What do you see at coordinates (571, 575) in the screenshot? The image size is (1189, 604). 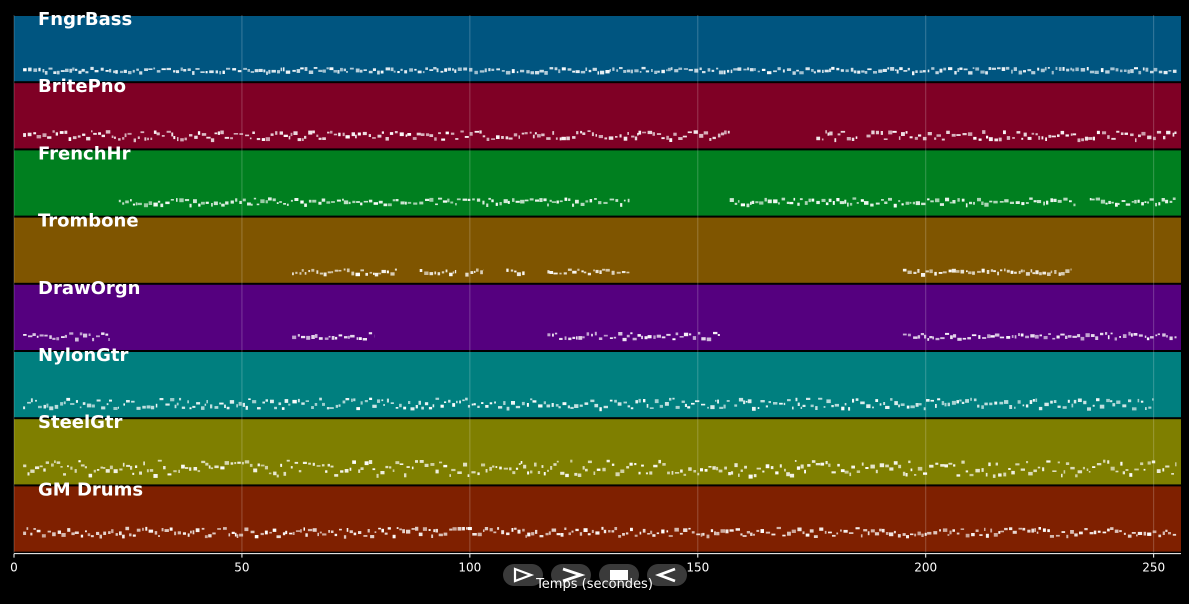 I see `fast-forward-button` at bounding box center [571, 575].